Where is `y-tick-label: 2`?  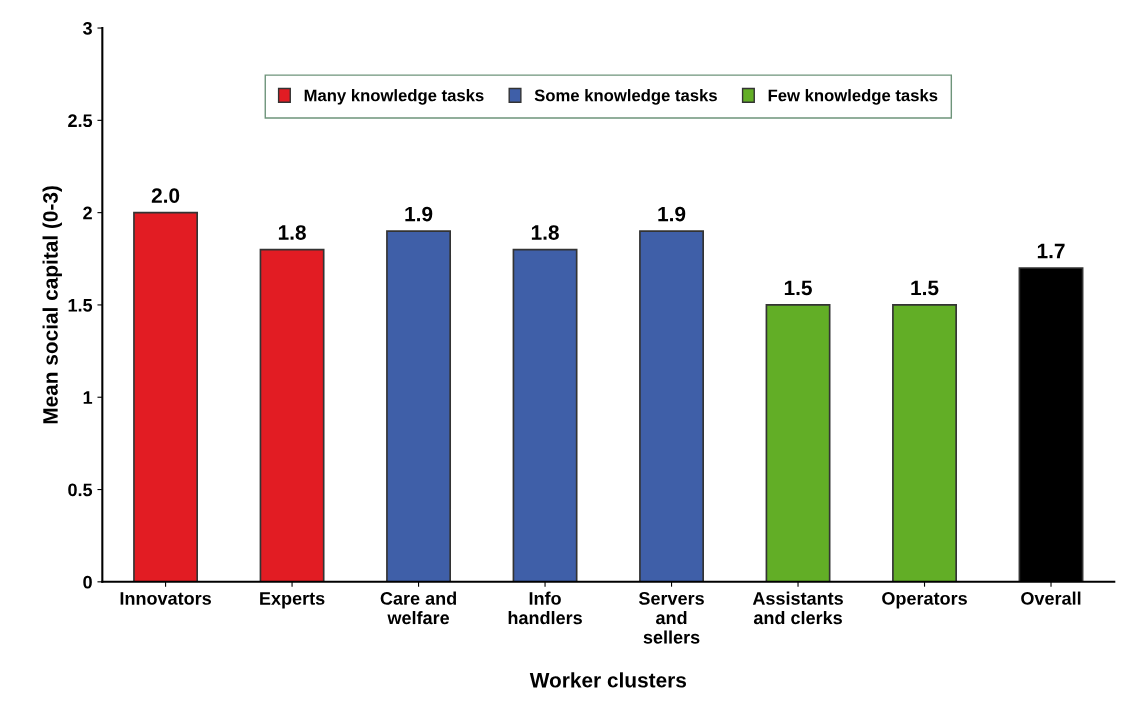
y-tick-label: 2 is located at coordinates (87, 213).